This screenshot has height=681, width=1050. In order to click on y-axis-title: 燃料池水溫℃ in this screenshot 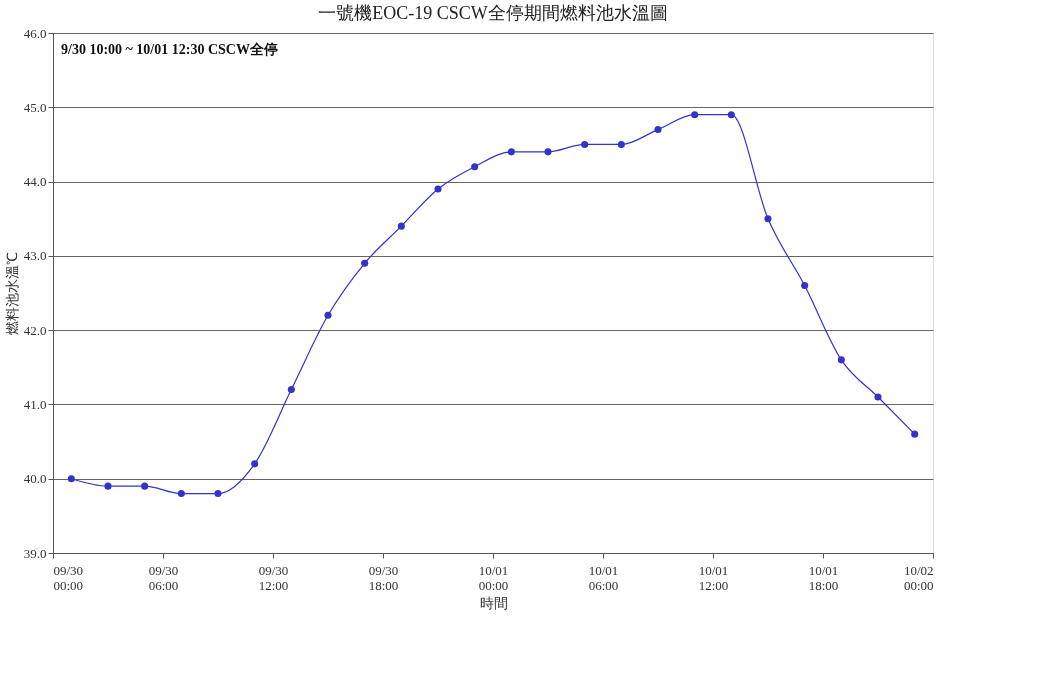, I will do `click(12, 293)`.